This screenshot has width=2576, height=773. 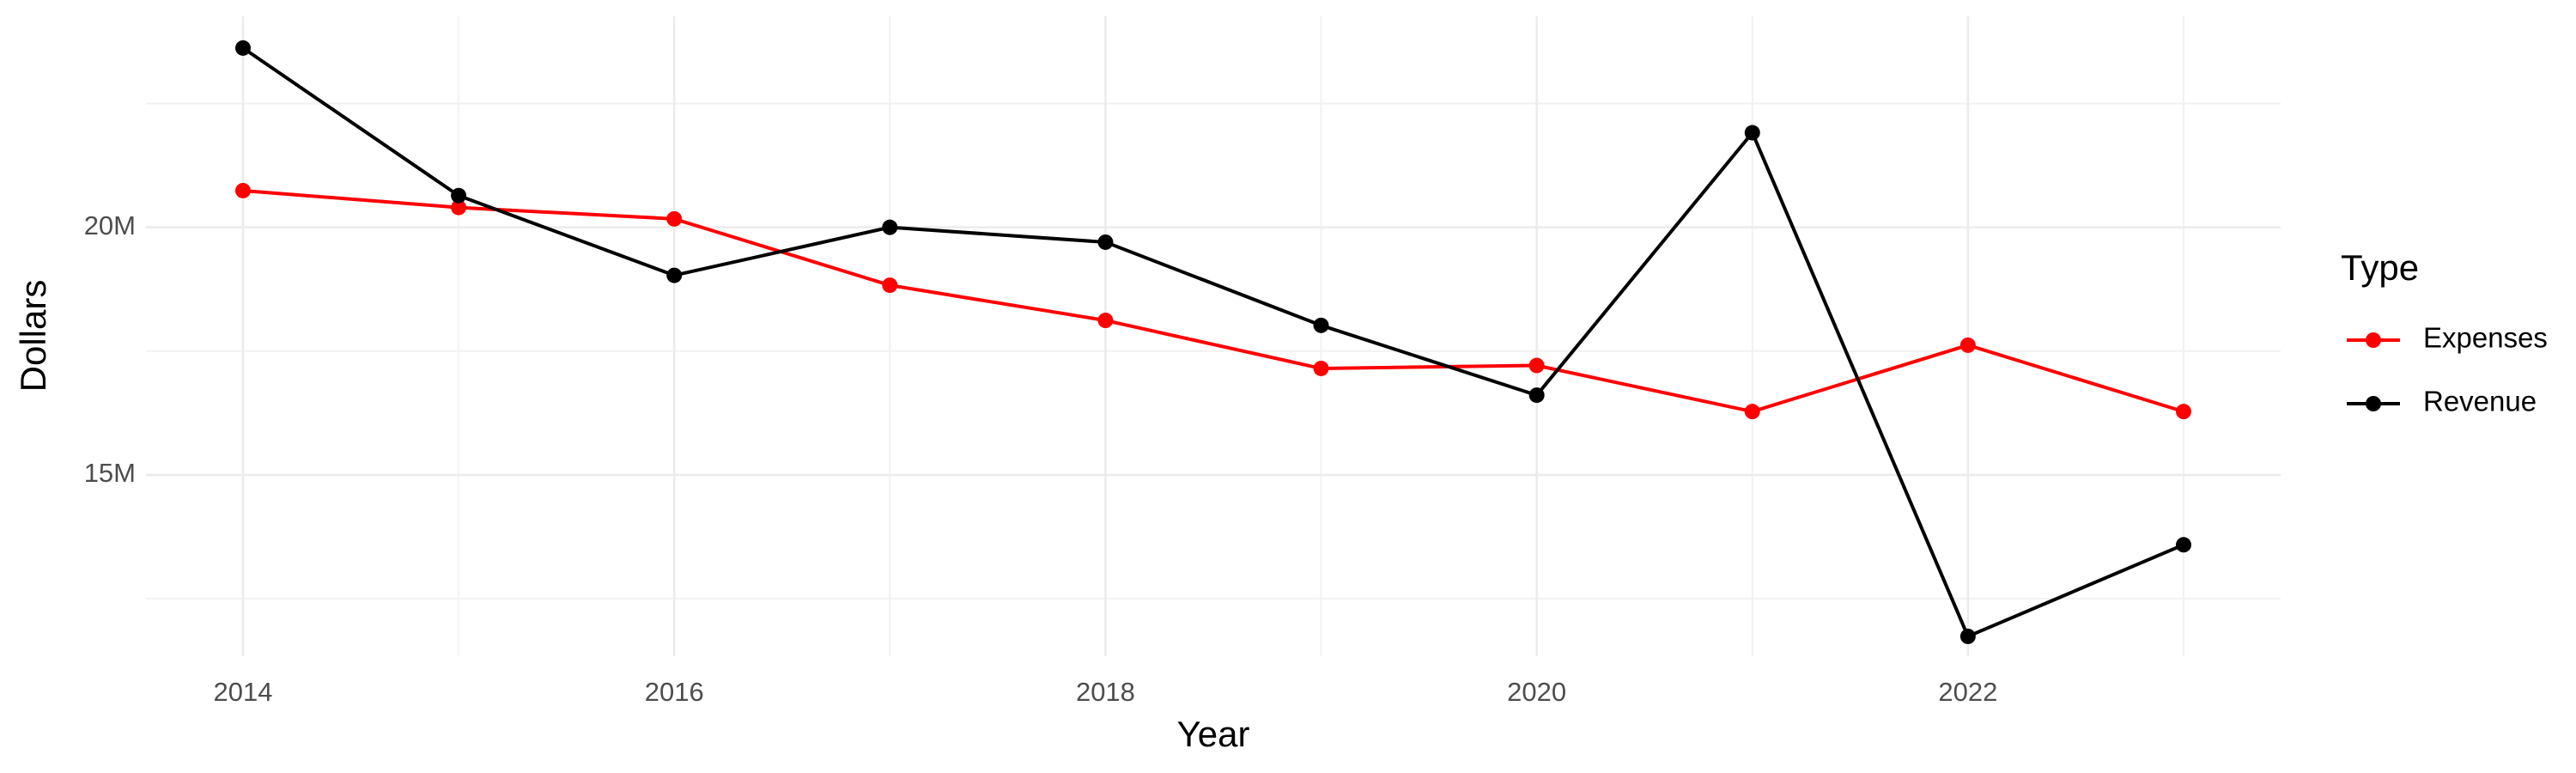 I want to click on x-tick-label: 2016, so click(x=674, y=692).